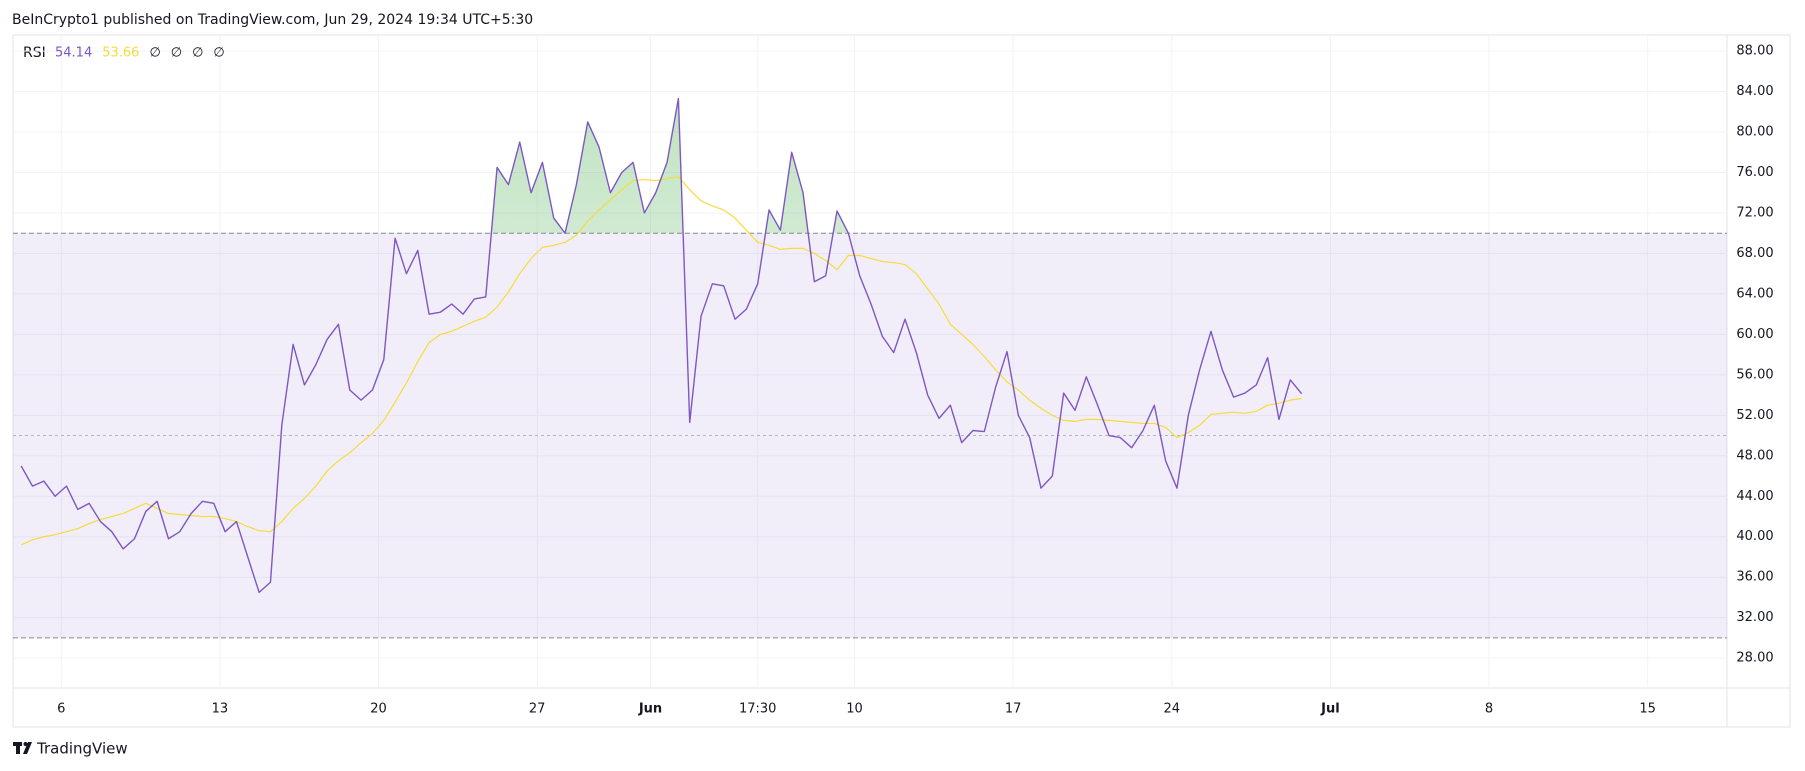  Describe the element at coordinates (537, 709) in the screenshot. I see `x-tick-label: 27` at that location.